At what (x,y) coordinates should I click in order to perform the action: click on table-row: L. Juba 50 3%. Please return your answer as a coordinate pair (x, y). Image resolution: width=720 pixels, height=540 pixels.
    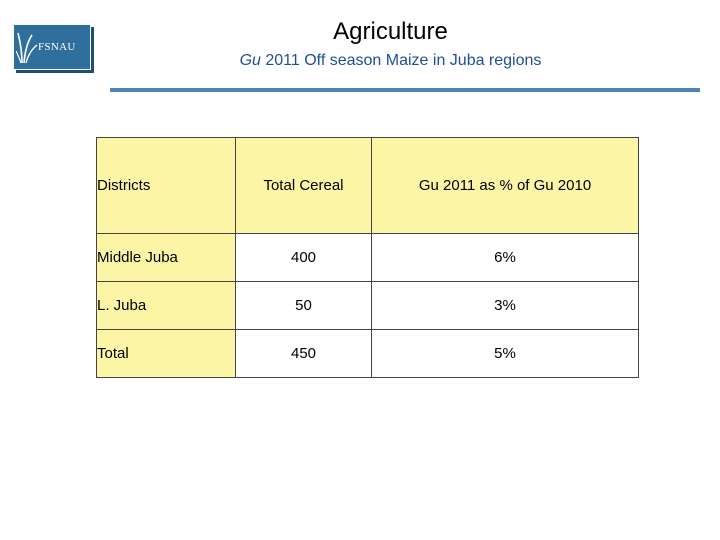
    Looking at the image, I should click on (367, 305).